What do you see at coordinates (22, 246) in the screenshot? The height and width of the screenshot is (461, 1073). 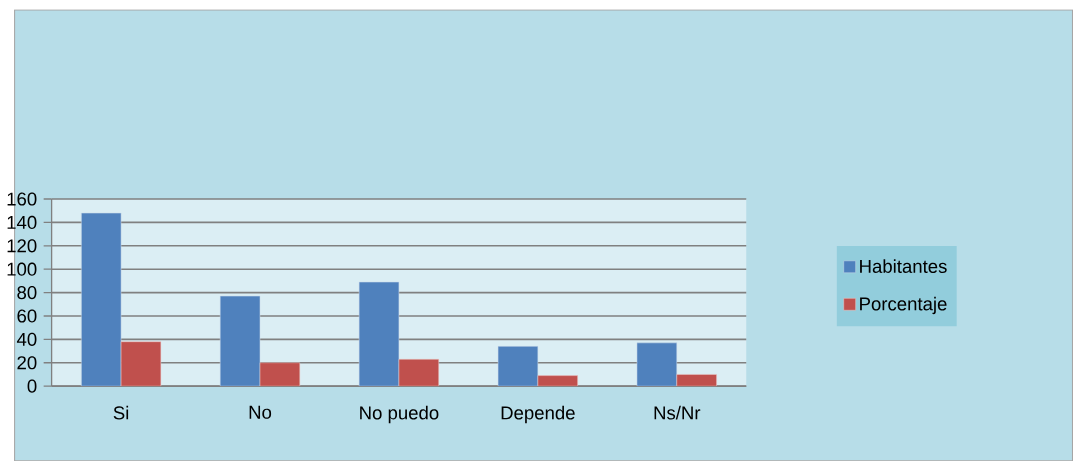 I see `y-tick-label: 120` at bounding box center [22, 246].